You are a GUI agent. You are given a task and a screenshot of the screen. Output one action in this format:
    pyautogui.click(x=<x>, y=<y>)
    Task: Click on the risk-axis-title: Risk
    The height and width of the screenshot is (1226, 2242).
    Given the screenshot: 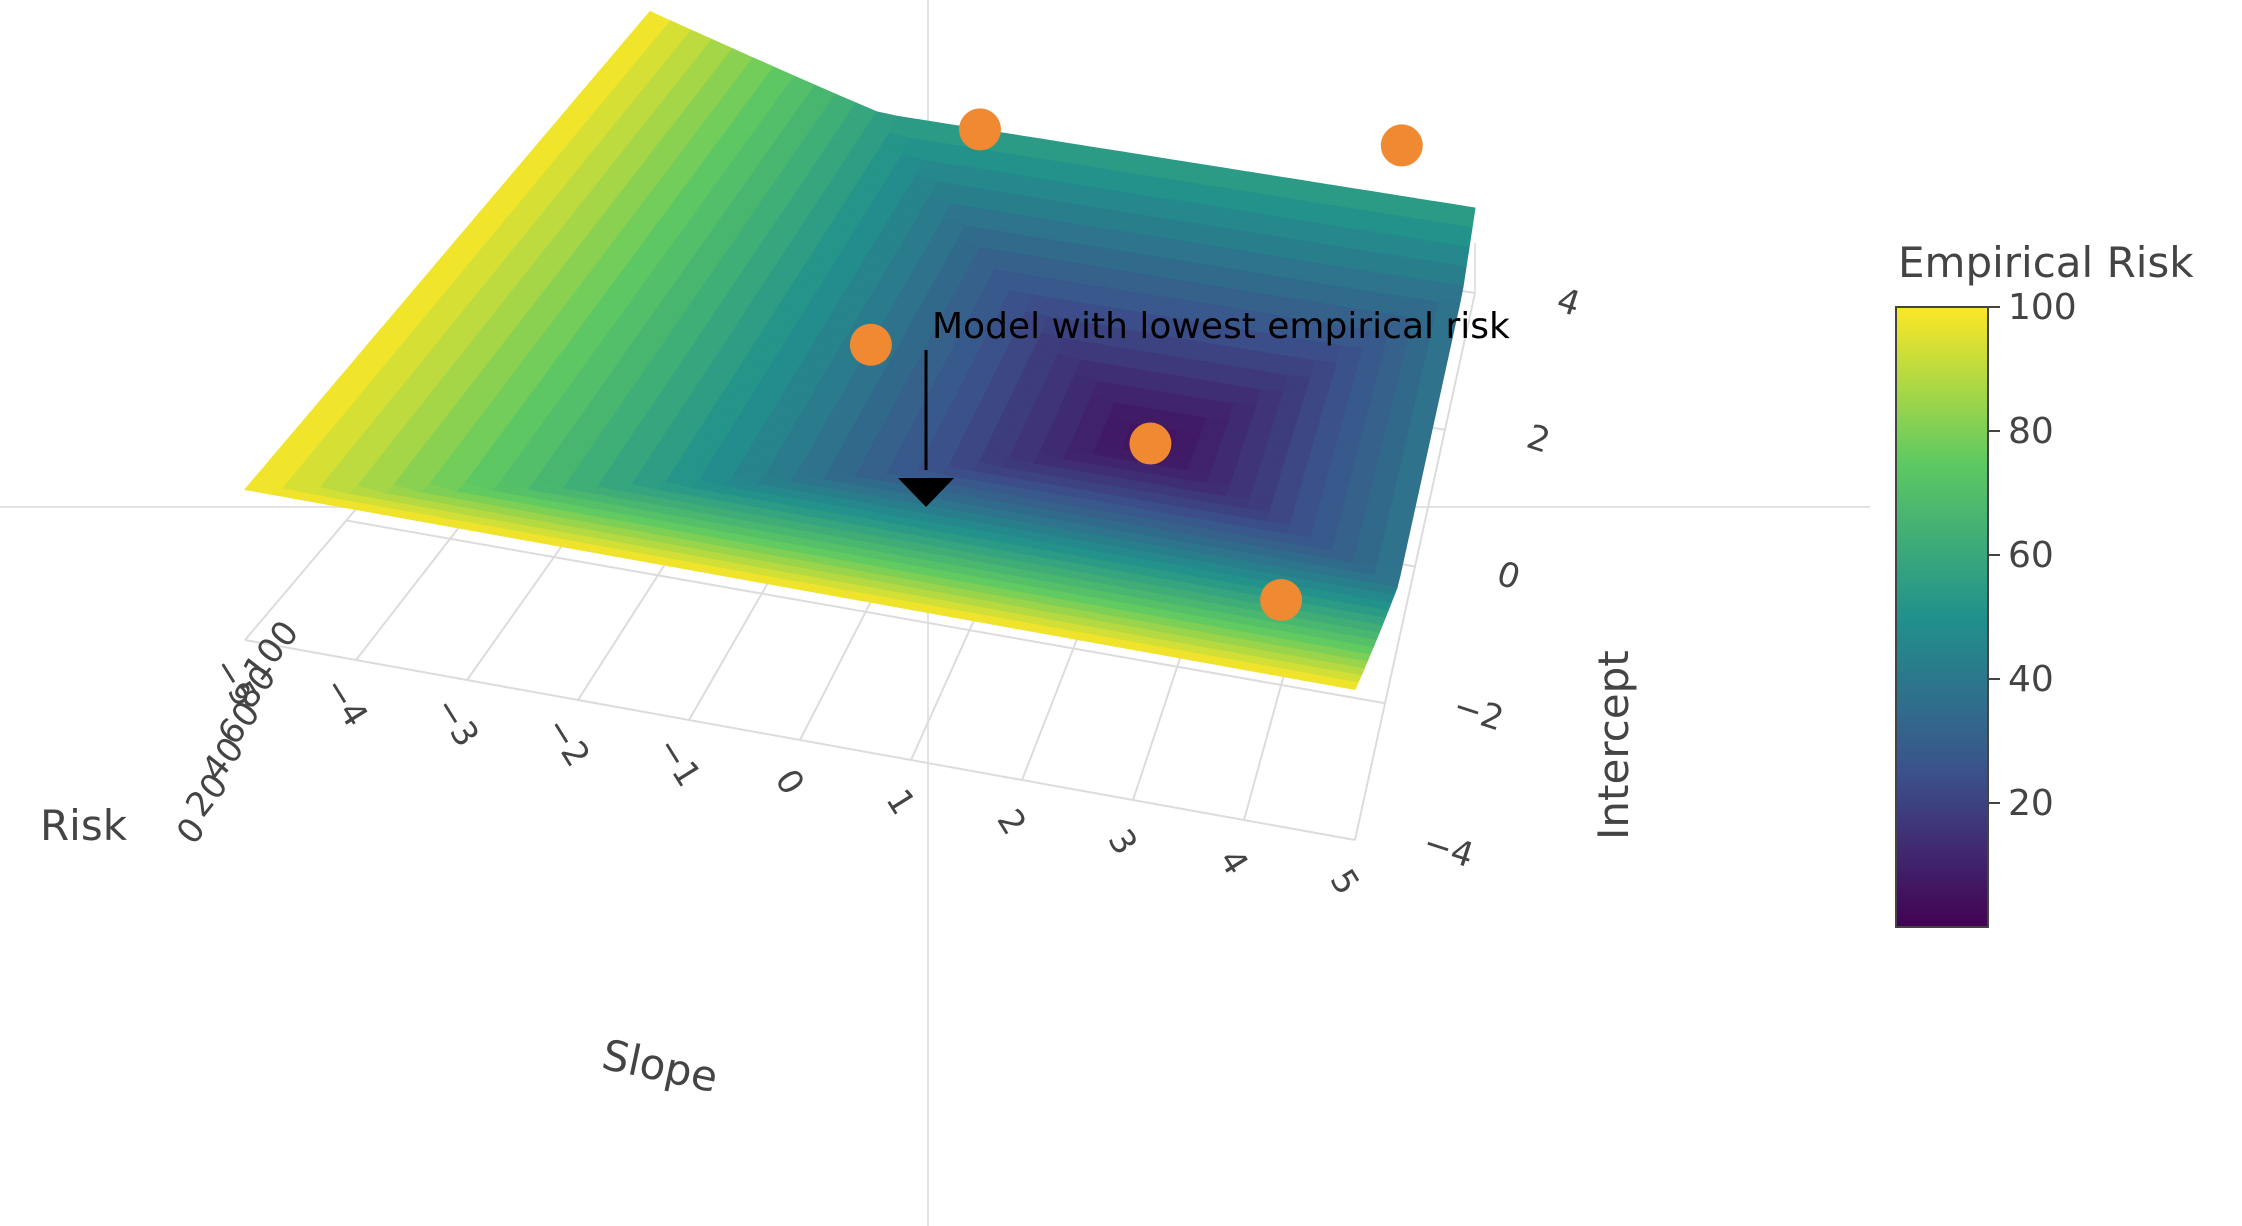 What is the action you would take?
    pyautogui.click(x=84, y=825)
    